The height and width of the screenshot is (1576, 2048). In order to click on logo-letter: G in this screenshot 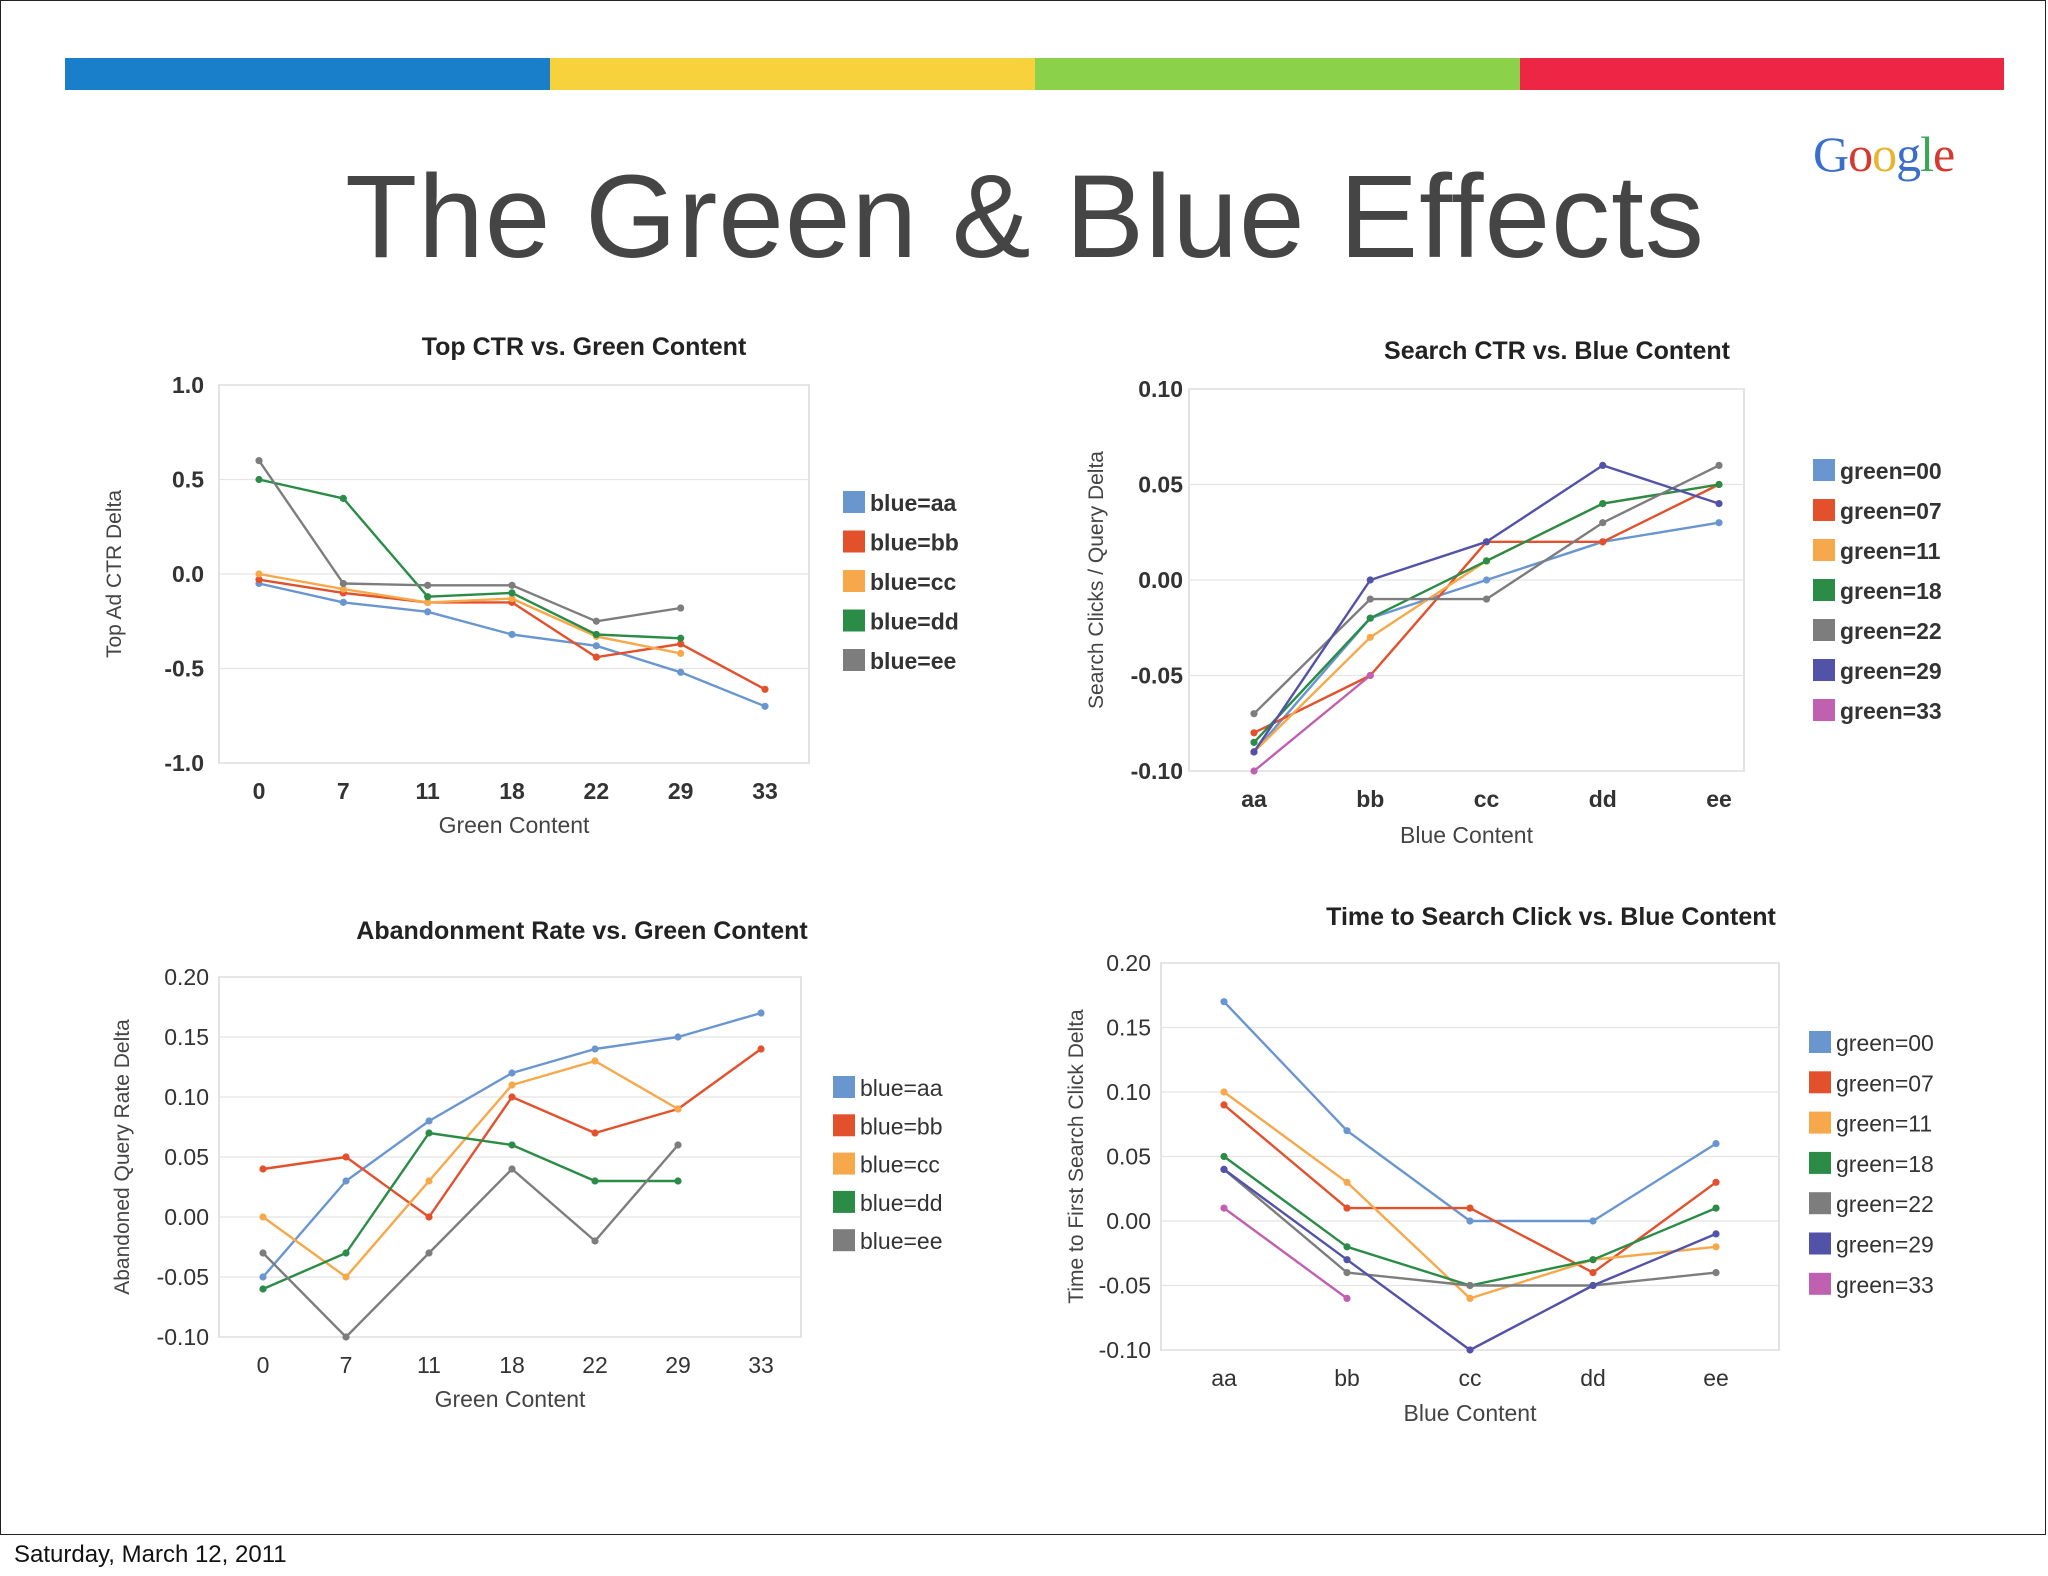, I will do `click(1831, 154)`.